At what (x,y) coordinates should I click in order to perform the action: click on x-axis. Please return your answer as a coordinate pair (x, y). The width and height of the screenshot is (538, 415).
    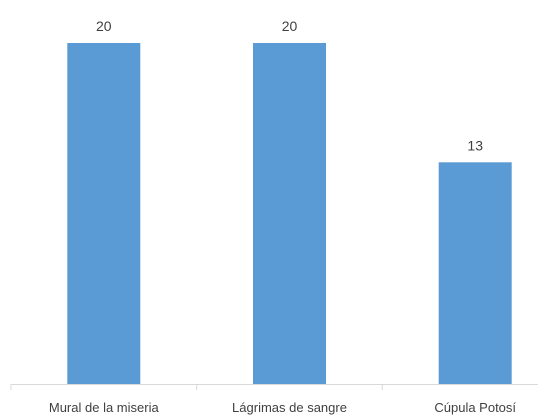
    Looking at the image, I should click on (274, 387).